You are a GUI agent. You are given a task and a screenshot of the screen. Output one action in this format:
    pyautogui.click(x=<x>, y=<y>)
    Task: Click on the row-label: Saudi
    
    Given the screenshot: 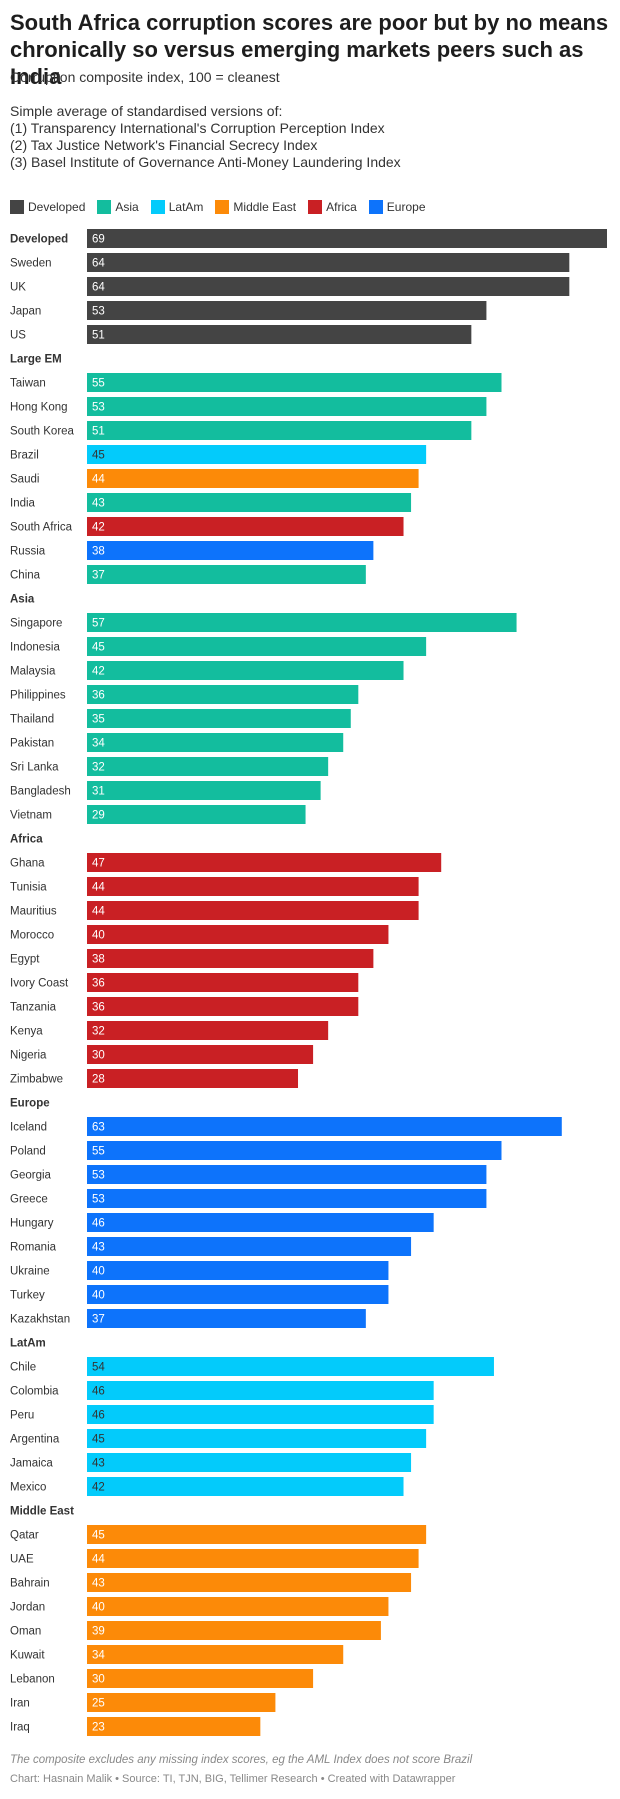 What is the action you would take?
    pyautogui.click(x=24, y=480)
    